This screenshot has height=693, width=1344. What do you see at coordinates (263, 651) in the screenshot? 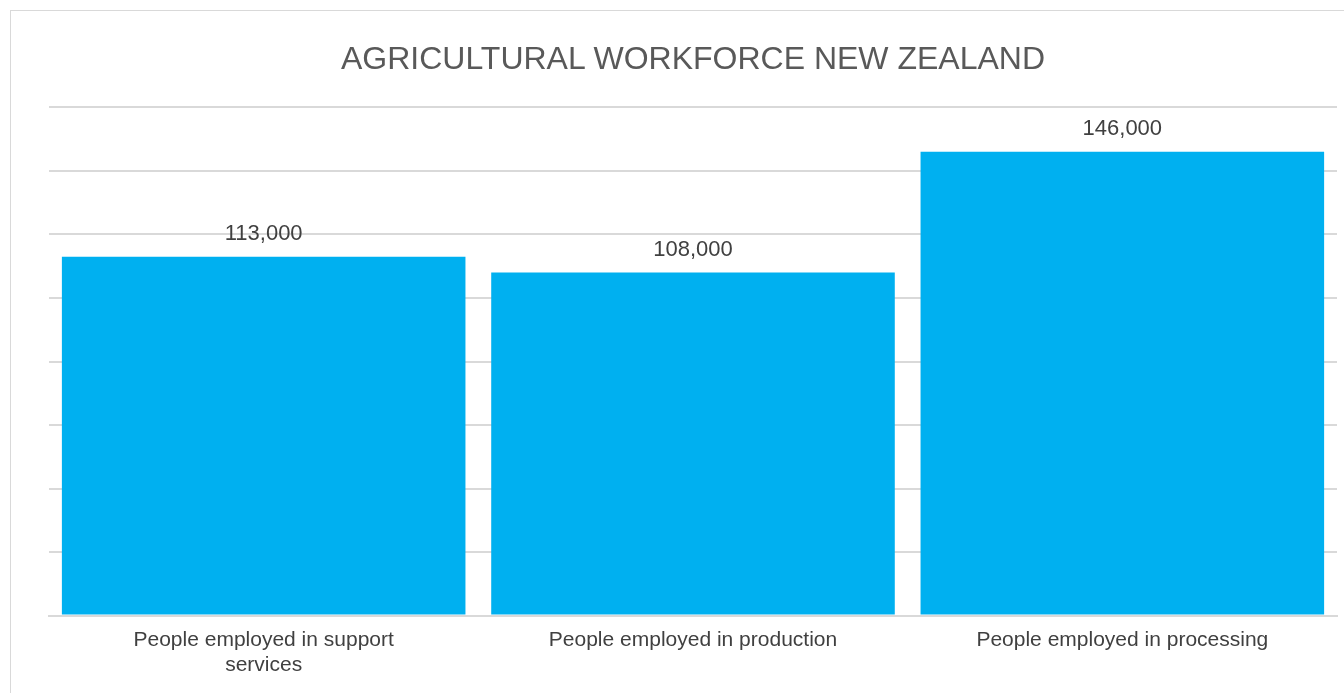
I see `x-tick-label: People employed in support services` at bounding box center [263, 651].